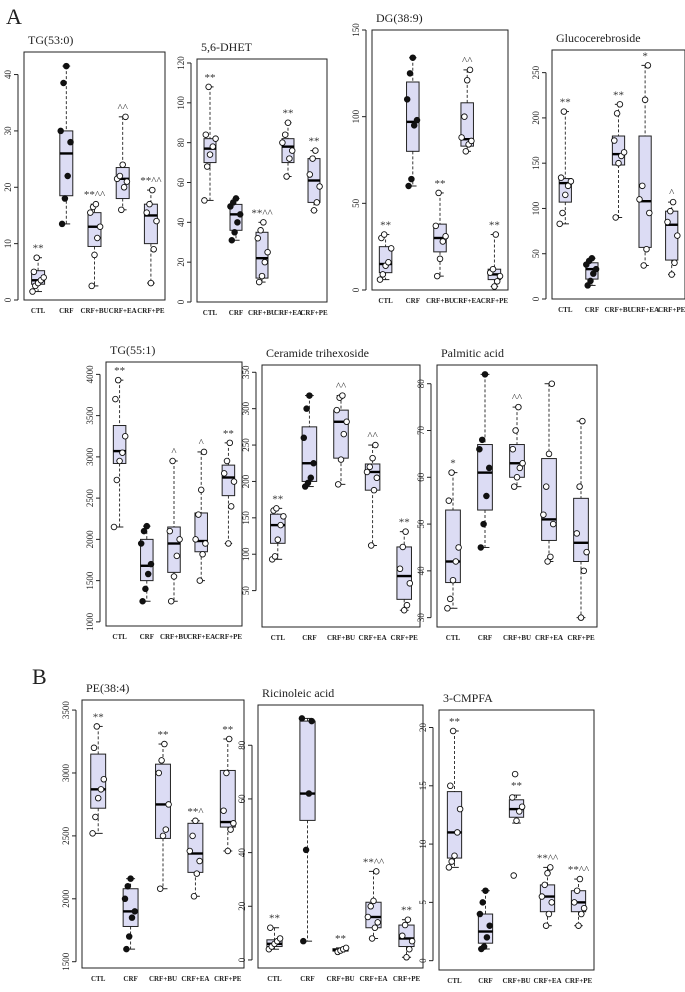 The height and width of the screenshot is (992, 685). What do you see at coordinates (242, 745) in the screenshot?
I see `y-tick-label: 80` at bounding box center [242, 745].